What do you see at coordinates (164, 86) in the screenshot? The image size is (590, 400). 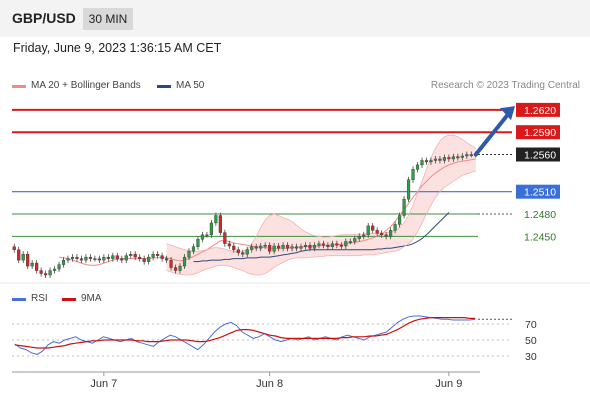 I see `ma50-legend-swatch` at bounding box center [164, 86].